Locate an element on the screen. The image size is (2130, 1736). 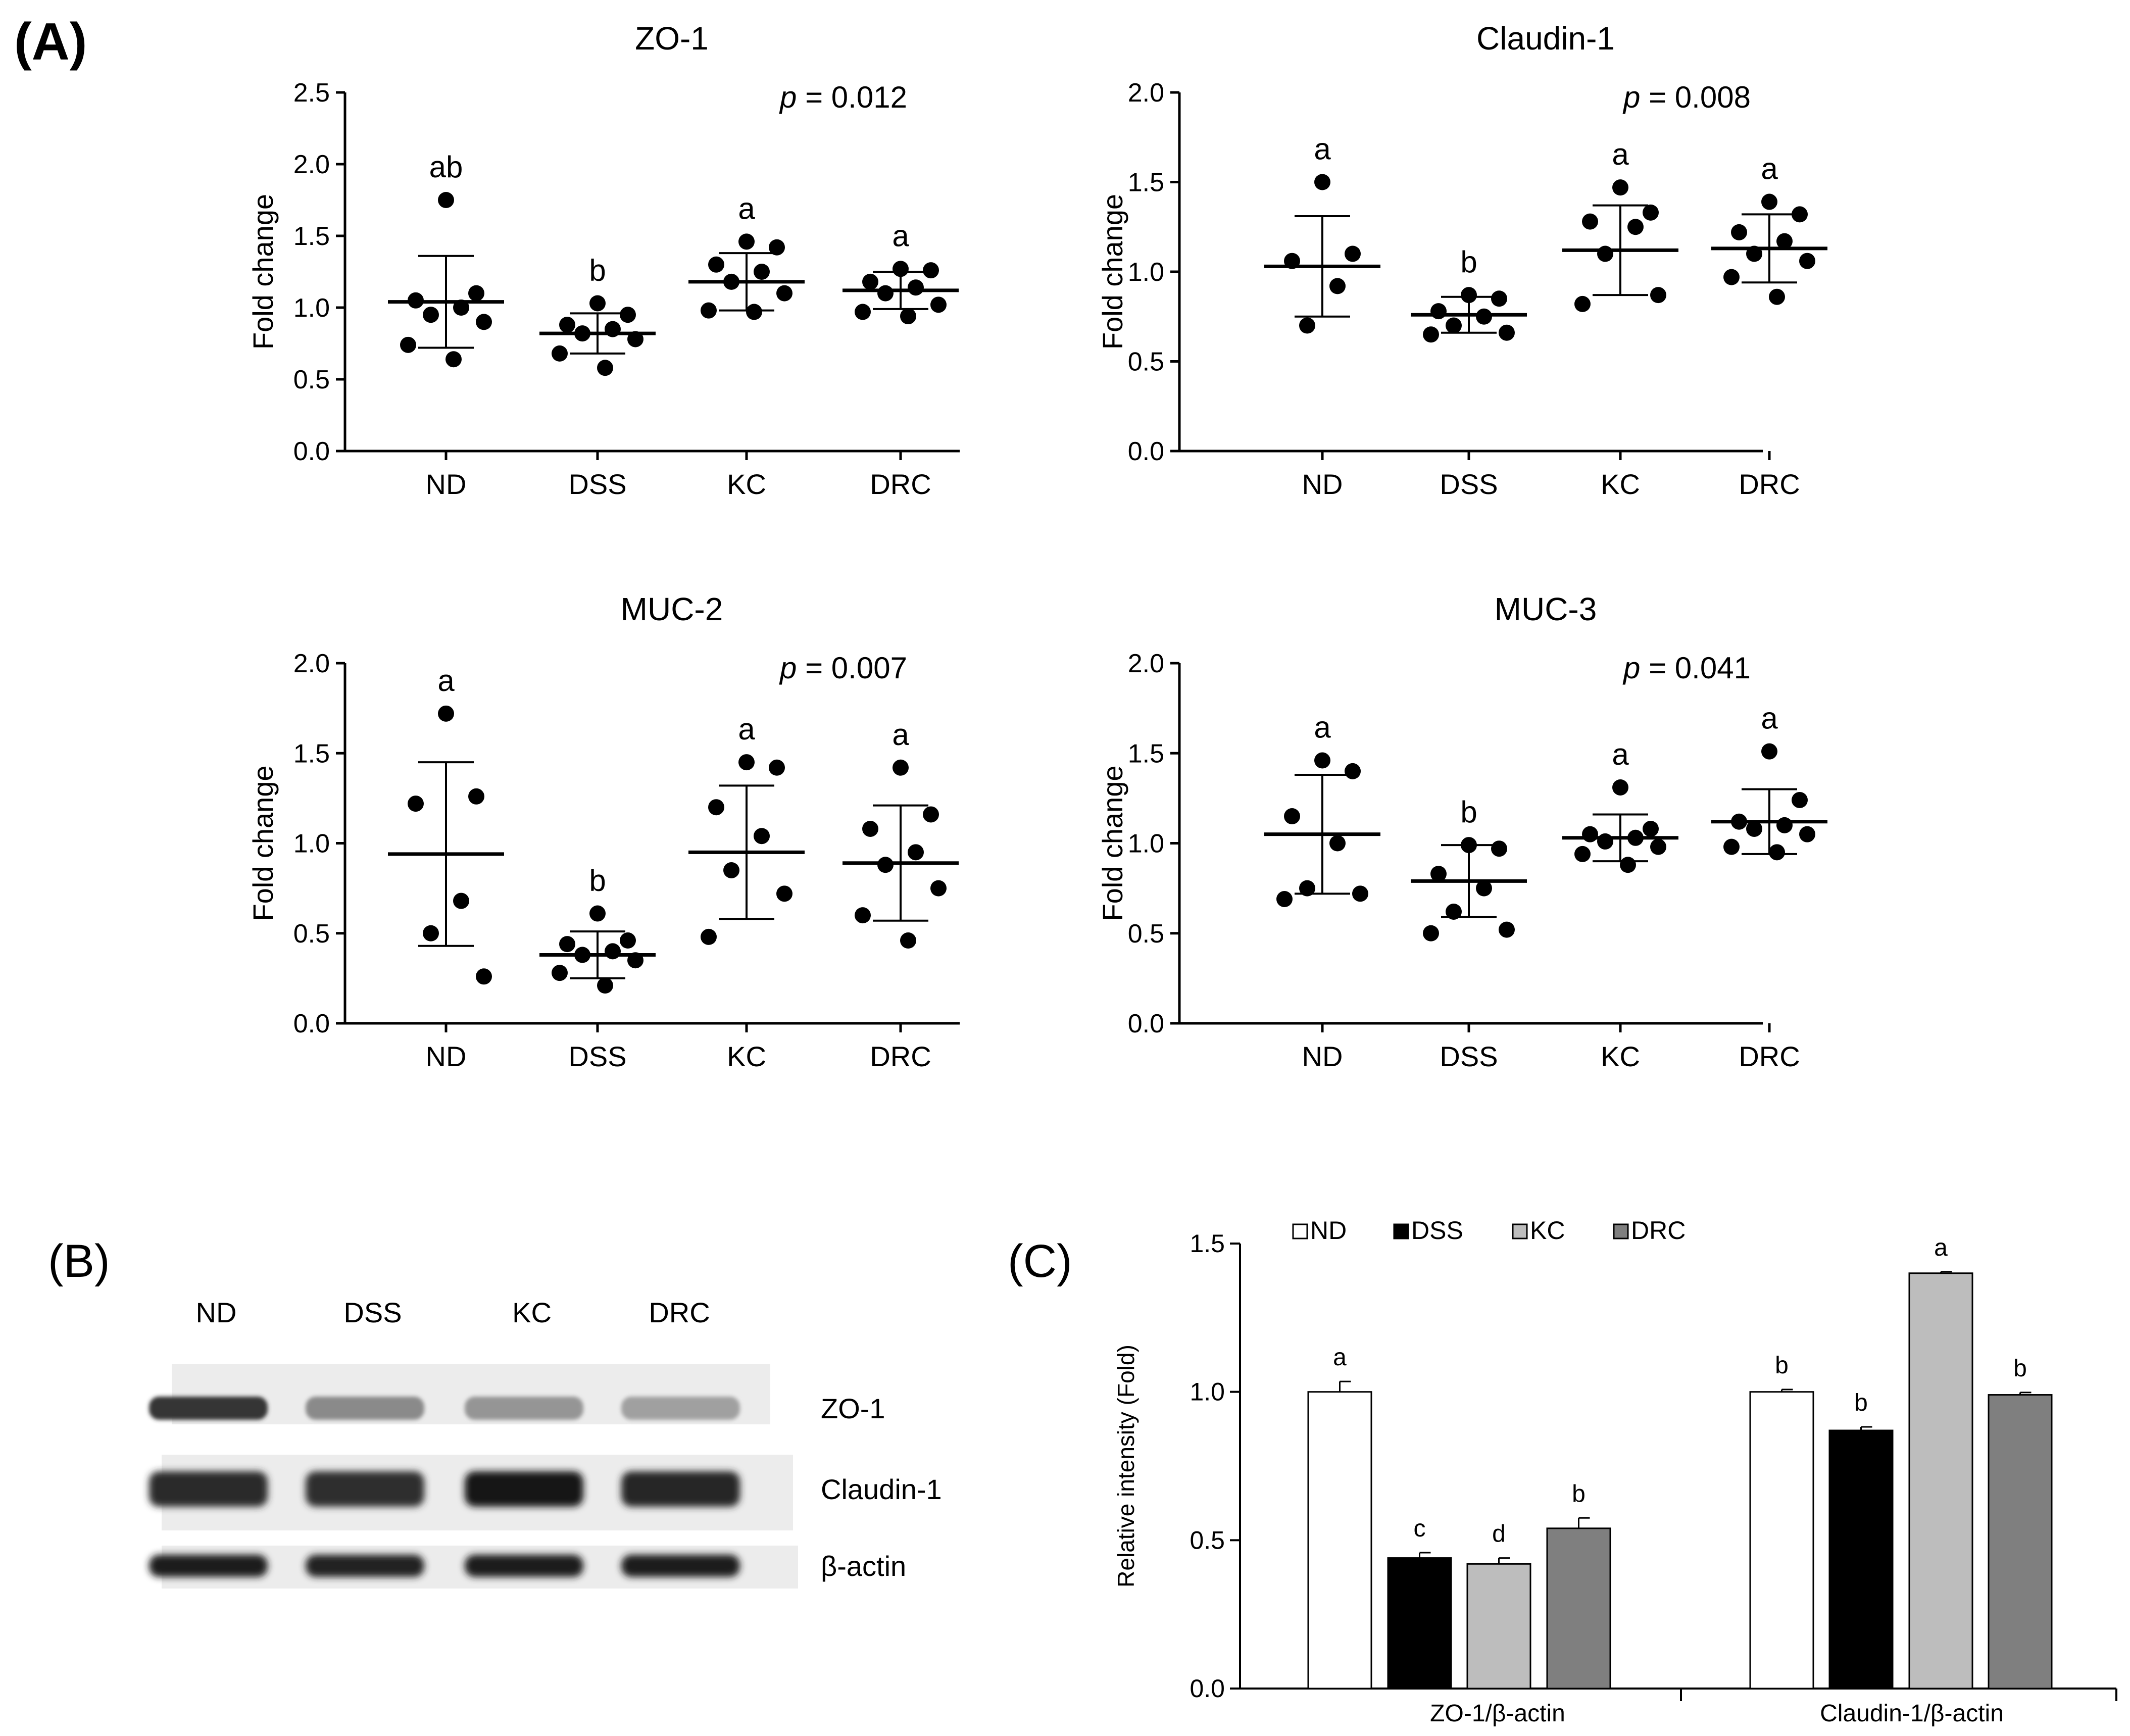
y-tick-label: 0.5 is located at coordinates (311, 934).